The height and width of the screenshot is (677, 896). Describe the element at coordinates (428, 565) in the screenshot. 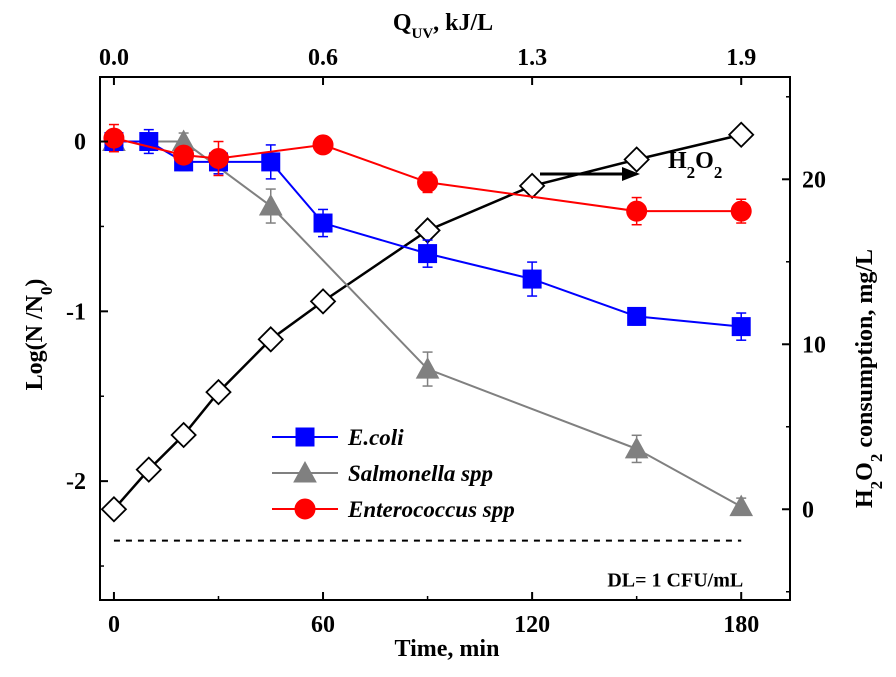

I see `detection-limit-group: DL= 1 CFU/mL` at that location.